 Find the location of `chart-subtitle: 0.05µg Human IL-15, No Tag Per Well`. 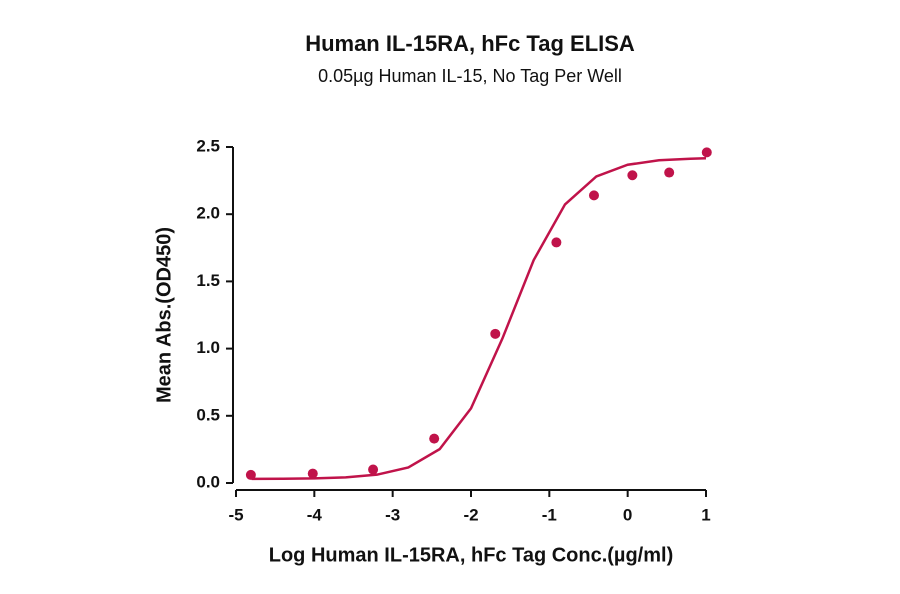

chart-subtitle: 0.05µg Human IL-15, No Tag Per Well is located at coordinates (470, 76).